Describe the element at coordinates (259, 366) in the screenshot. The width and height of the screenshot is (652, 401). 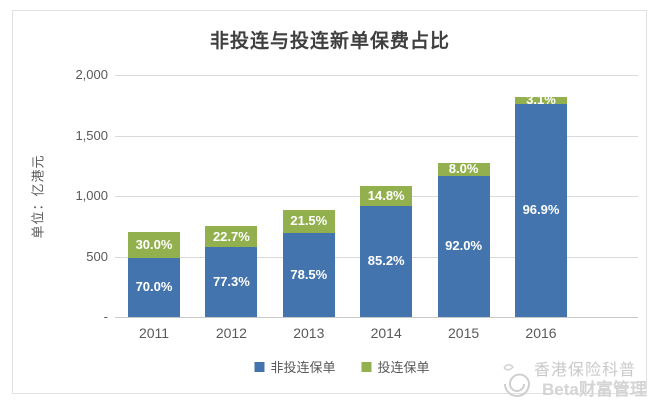
I see `legend-swatch-blue-icon` at that location.